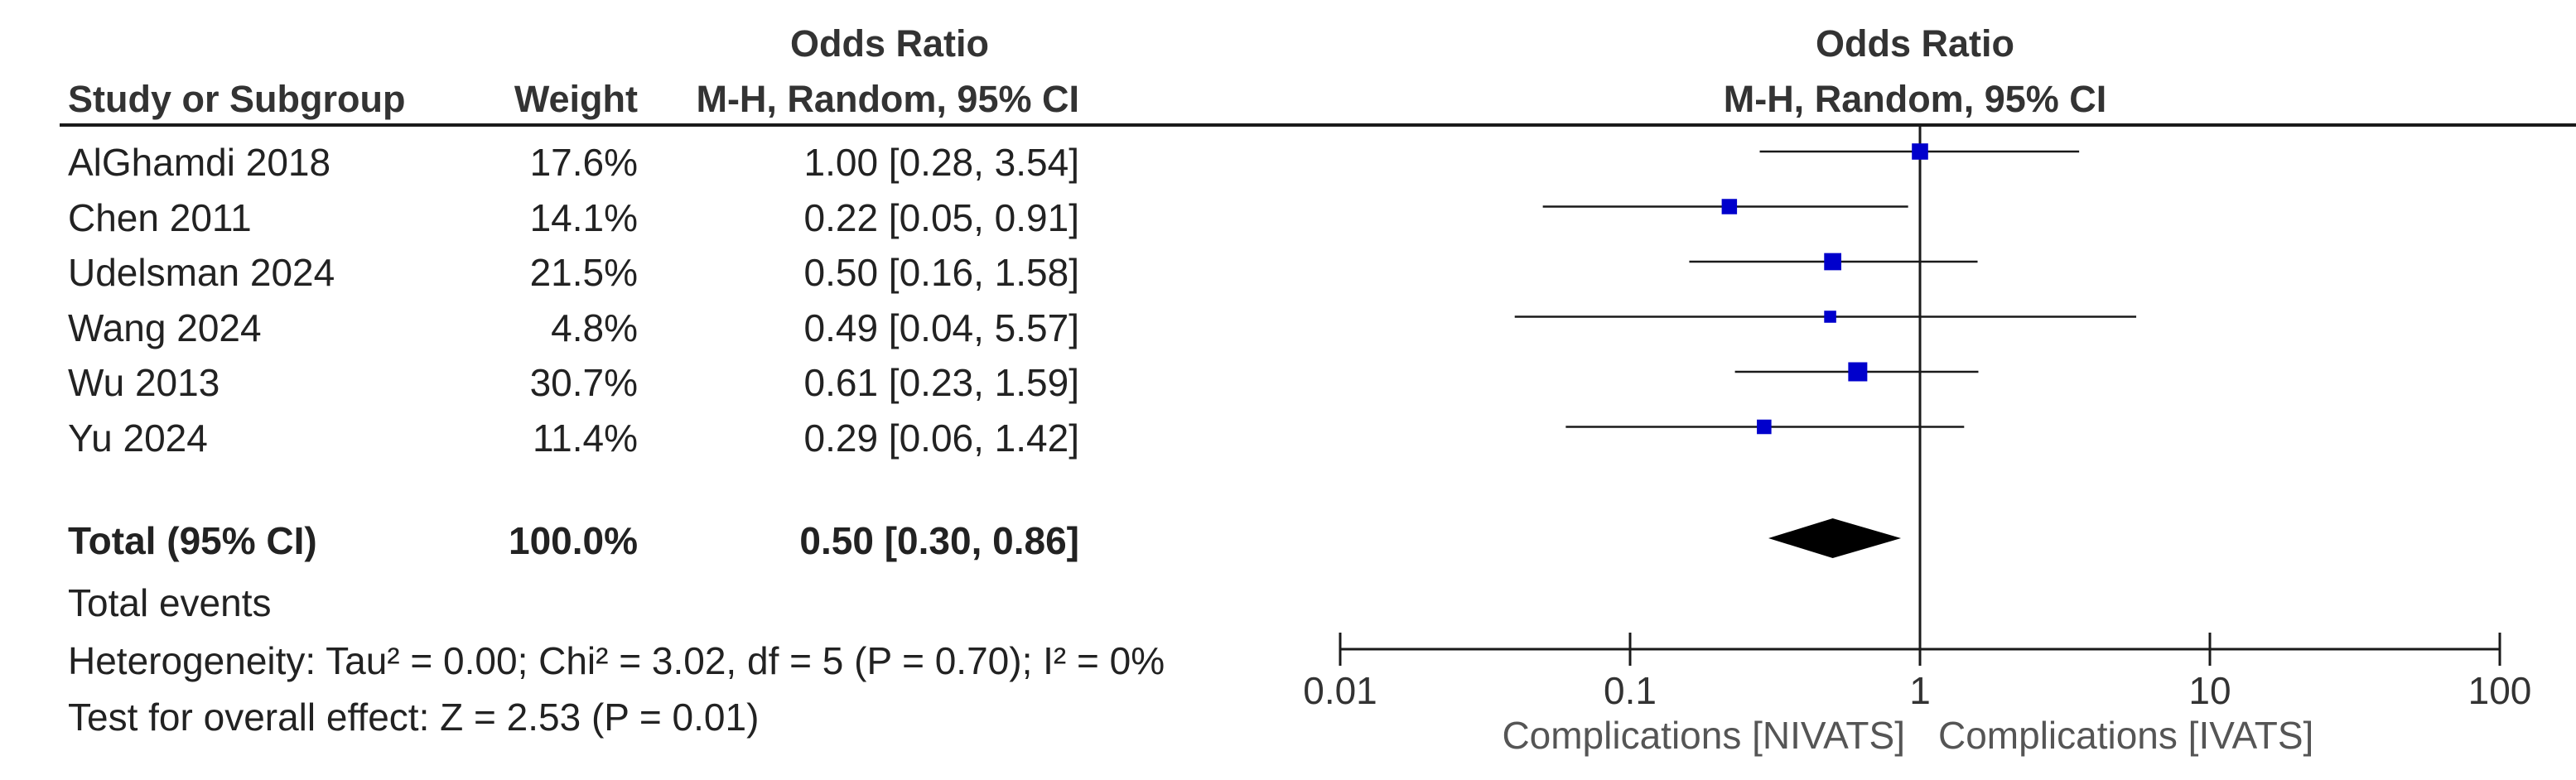  What do you see at coordinates (2500, 690) in the screenshot?
I see `x-tick-label: 100` at bounding box center [2500, 690].